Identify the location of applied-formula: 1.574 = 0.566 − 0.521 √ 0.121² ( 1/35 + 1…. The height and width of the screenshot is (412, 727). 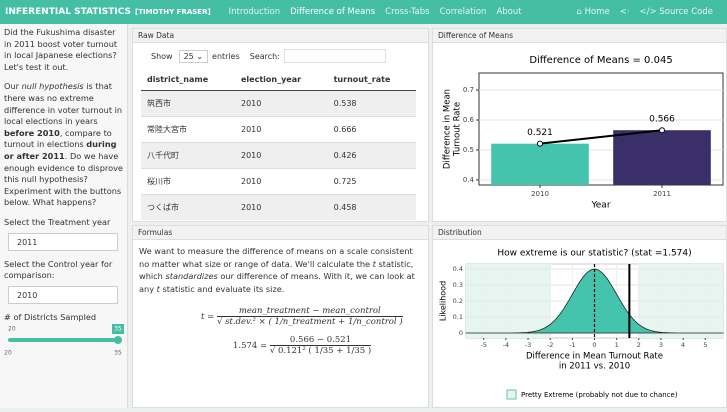
(302, 345).